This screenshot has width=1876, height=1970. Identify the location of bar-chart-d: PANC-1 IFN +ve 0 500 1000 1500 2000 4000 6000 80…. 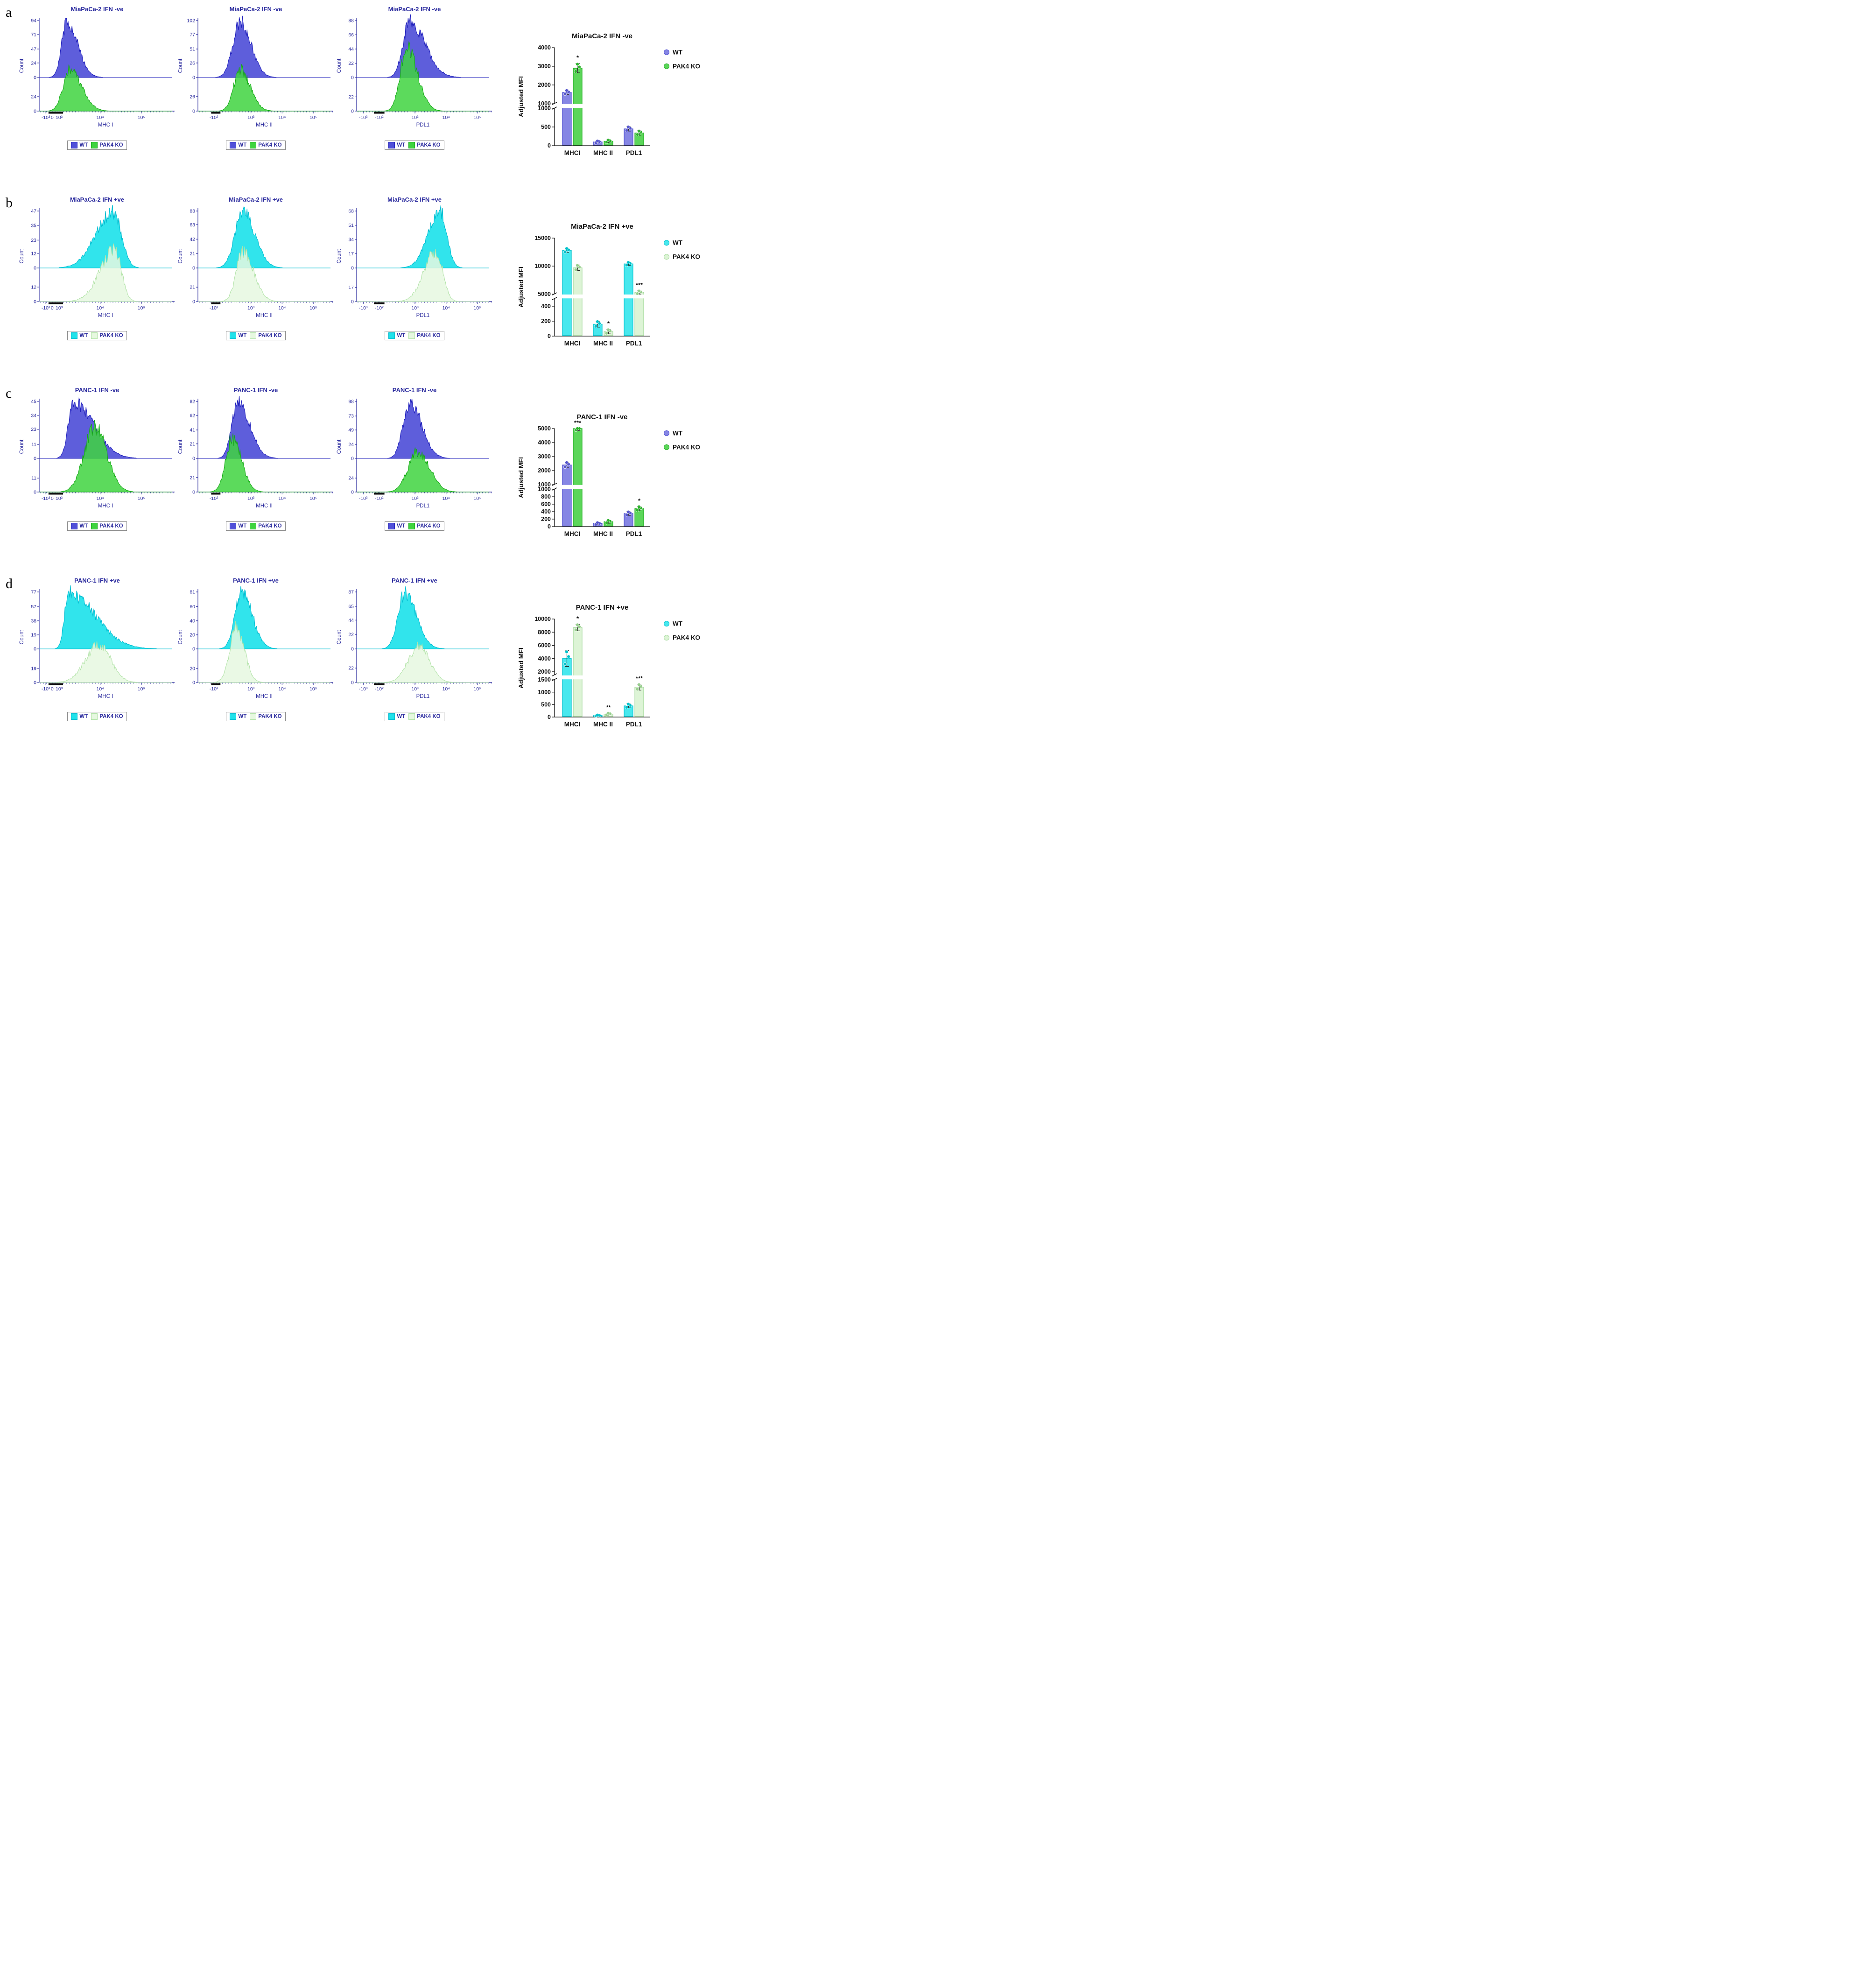
(603, 659).